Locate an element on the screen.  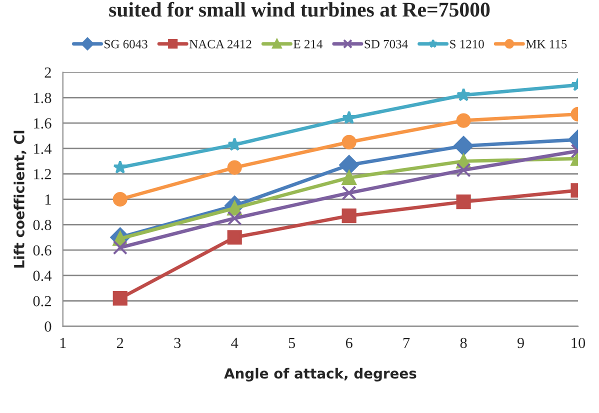
chart-title: suited for small wind turbines at Re=75000 is located at coordinates (299, 9).